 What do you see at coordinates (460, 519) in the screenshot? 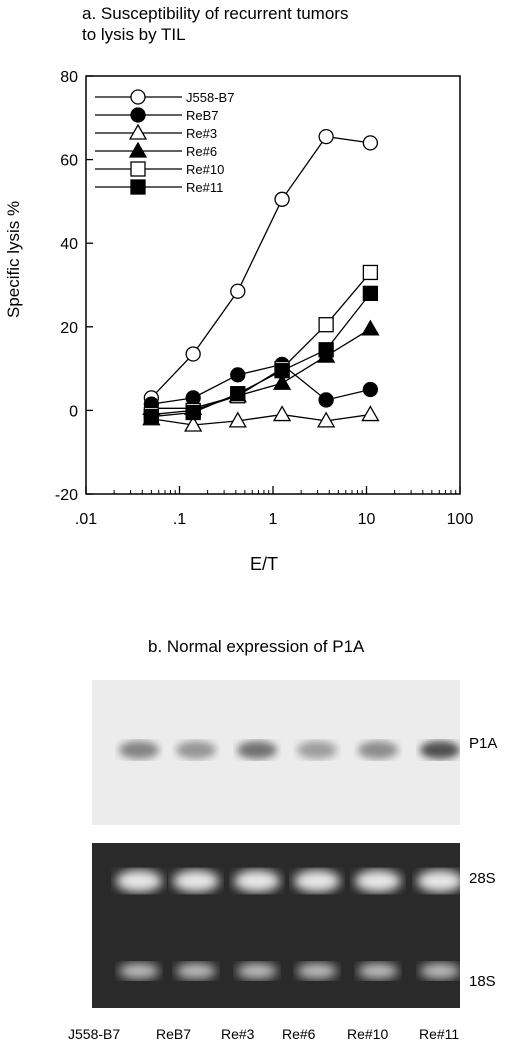
I see `x-tick-label: 100` at bounding box center [460, 519].